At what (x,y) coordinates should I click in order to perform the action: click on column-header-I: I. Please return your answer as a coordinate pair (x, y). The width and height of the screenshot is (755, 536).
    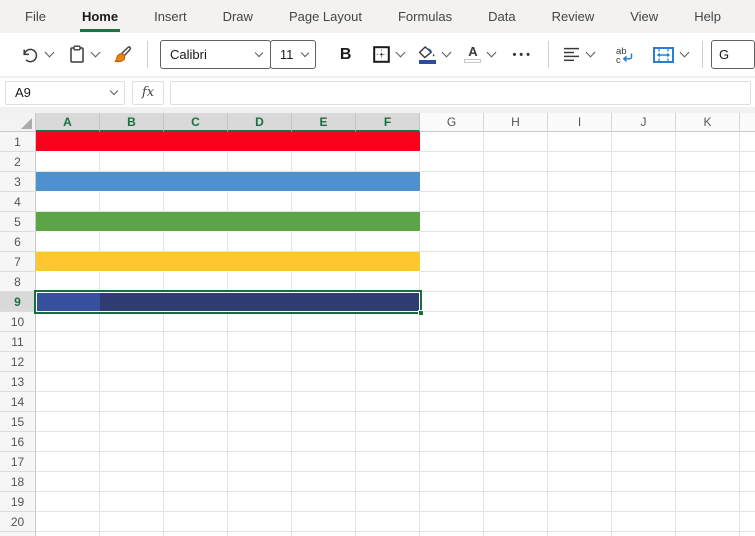
    Looking at the image, I should click on (580, 122).